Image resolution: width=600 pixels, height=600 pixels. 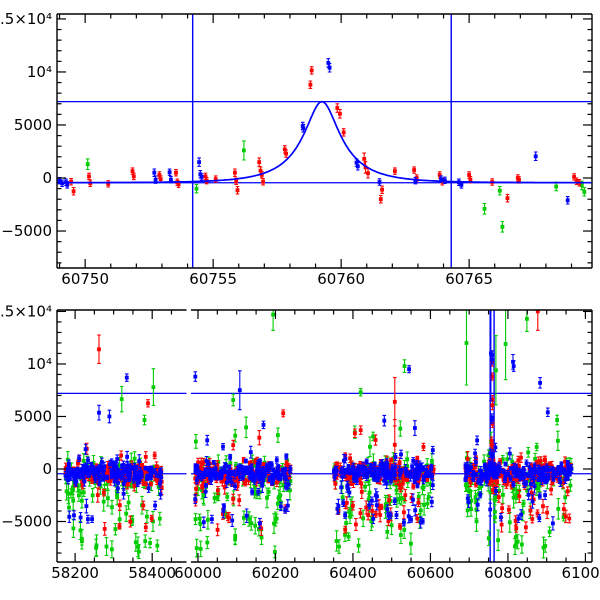 I want to click on bottom-left-segment-tick-labels: 58200 58400 −5000 0 5000 10⁴ 1.5×10⁴, so click(x=88, y=442).